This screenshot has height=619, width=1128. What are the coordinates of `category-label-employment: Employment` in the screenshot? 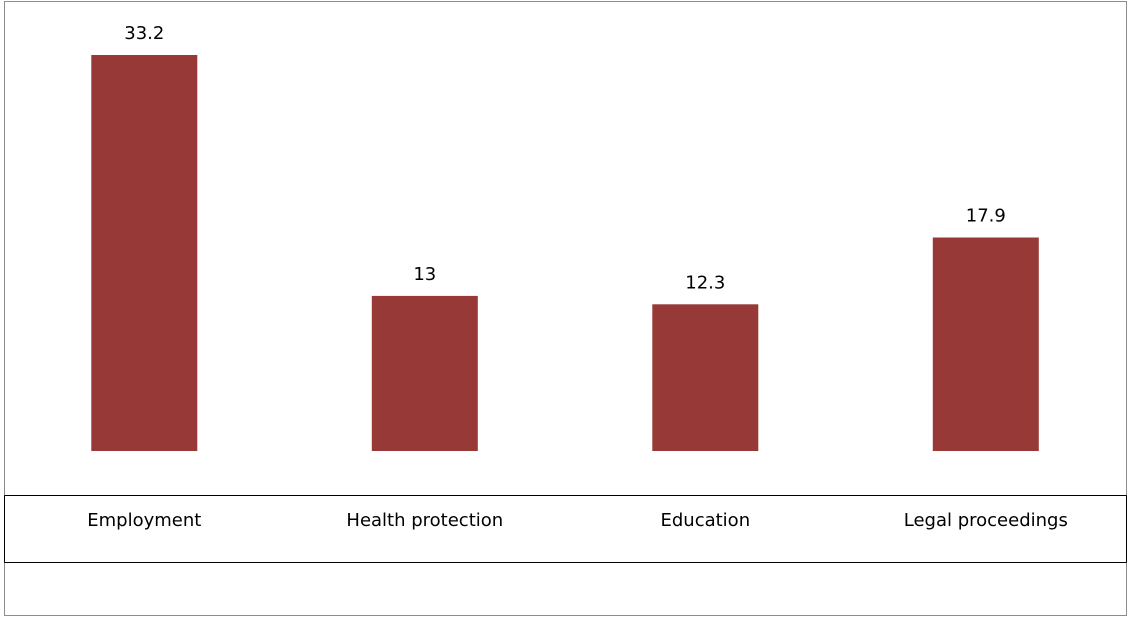 It's located at (144, 520).